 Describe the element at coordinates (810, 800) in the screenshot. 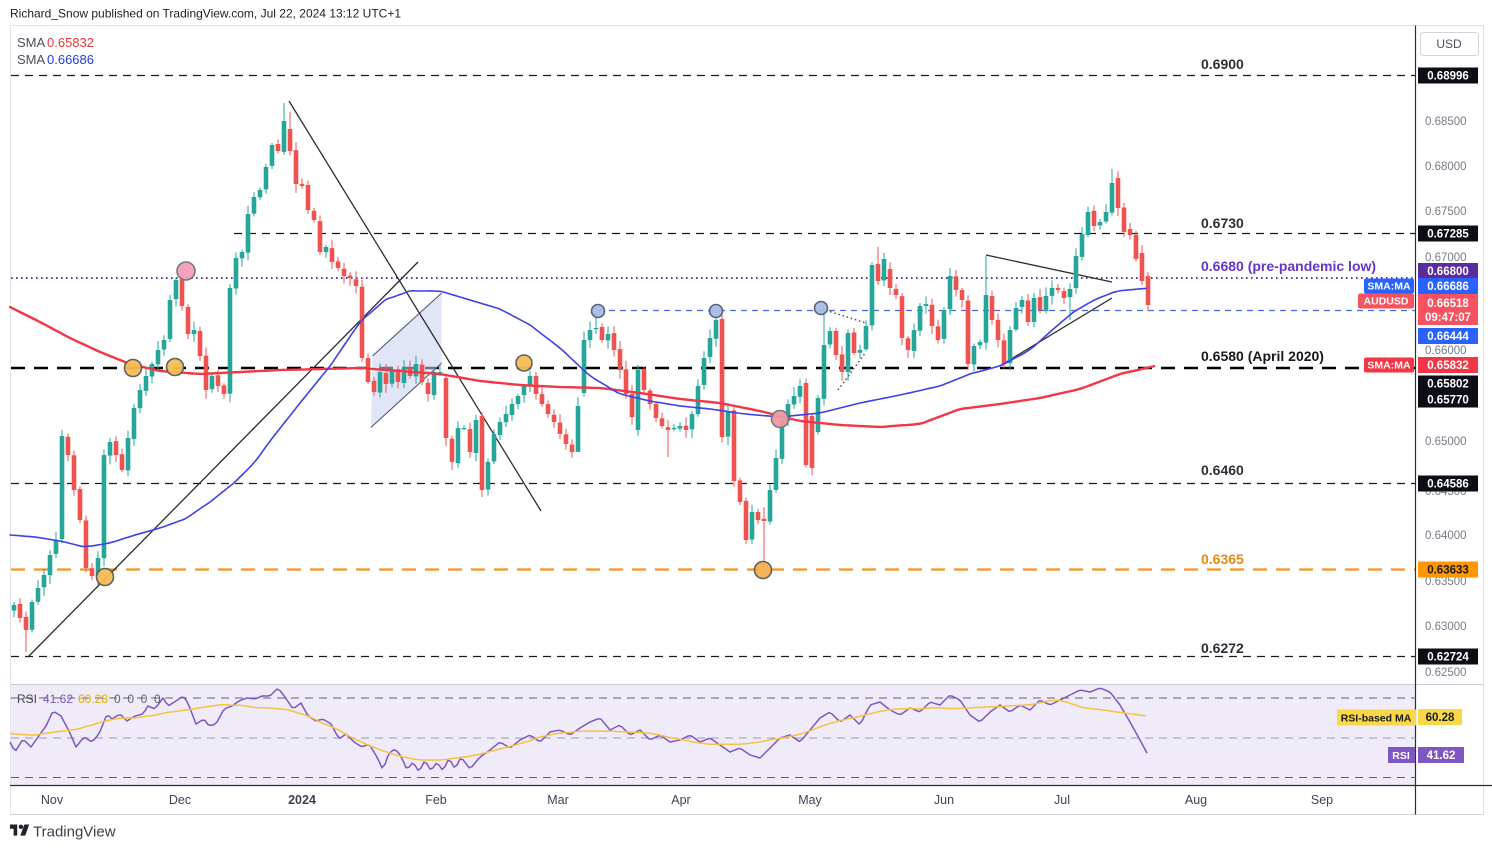

I see `svg-text: May` at that location.